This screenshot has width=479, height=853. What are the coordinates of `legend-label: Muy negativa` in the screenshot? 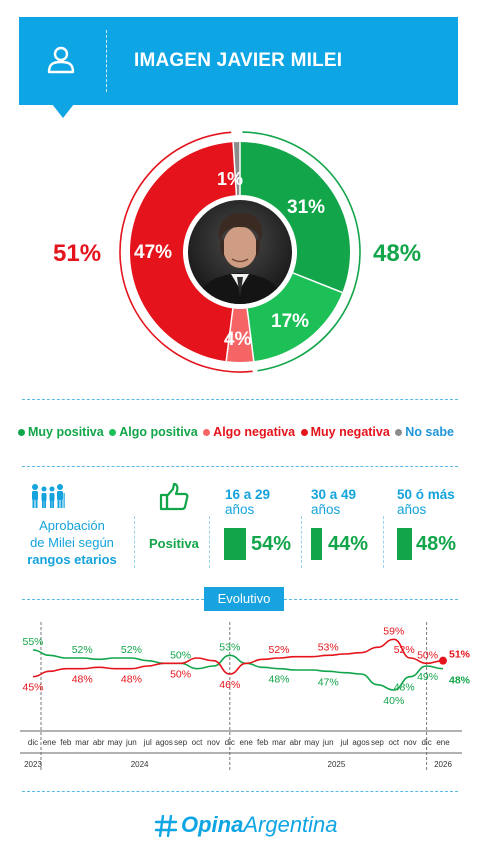 It's located at (350, 432).